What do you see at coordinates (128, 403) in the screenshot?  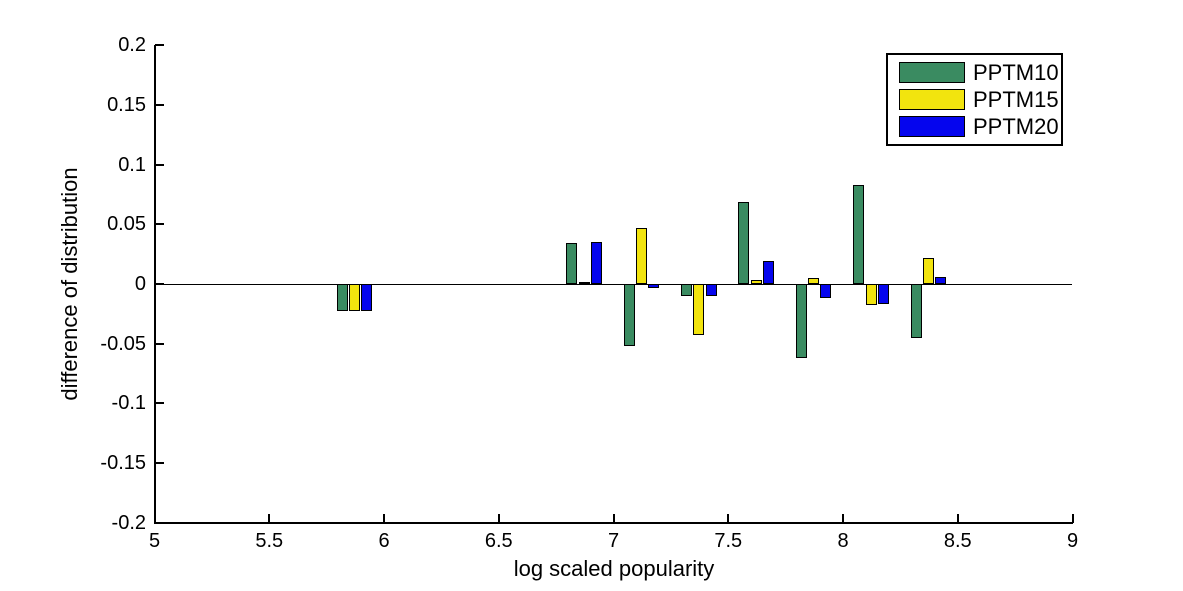 I see `y-tick-label: -0.1` at bounding box center [128, 403].